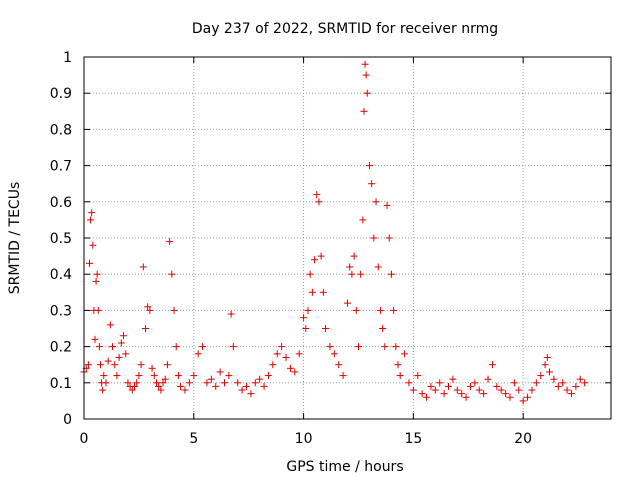  Describe the element at coordinates (413, 439) in the screenshot. I see `x-tick-label: 15` at that location.